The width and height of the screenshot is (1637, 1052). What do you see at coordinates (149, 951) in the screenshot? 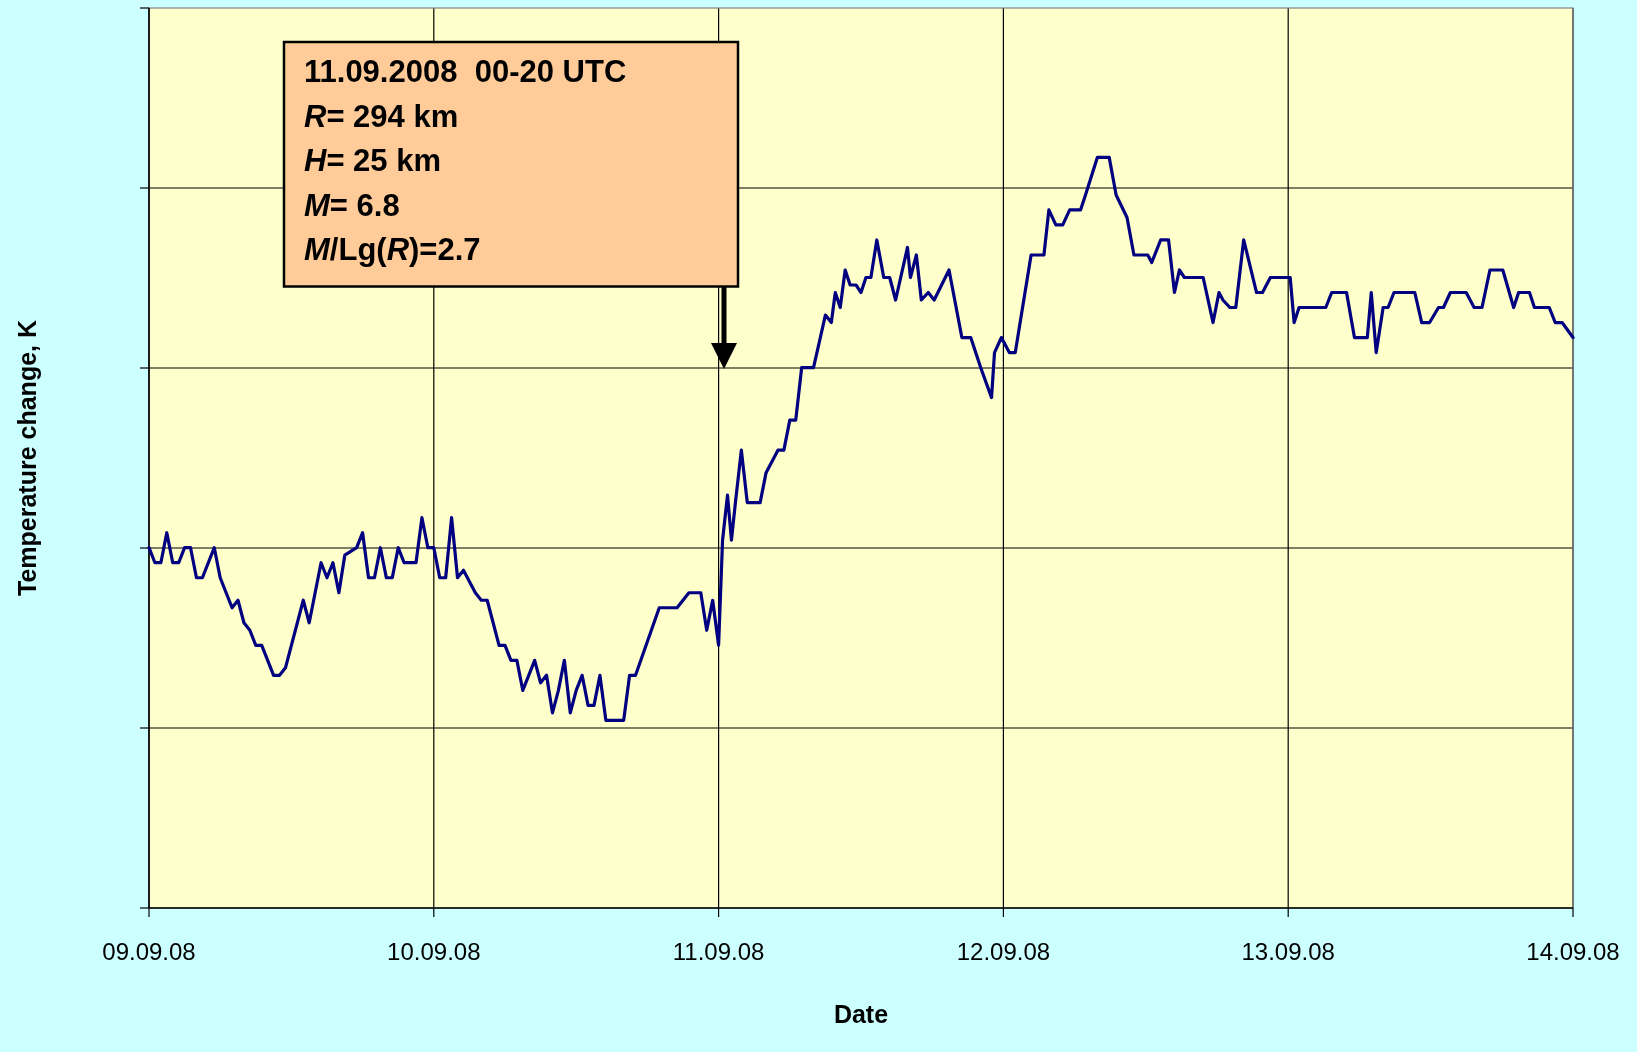
I see `x-tick-label: 09.09.08` at bounding box center [149, 951].